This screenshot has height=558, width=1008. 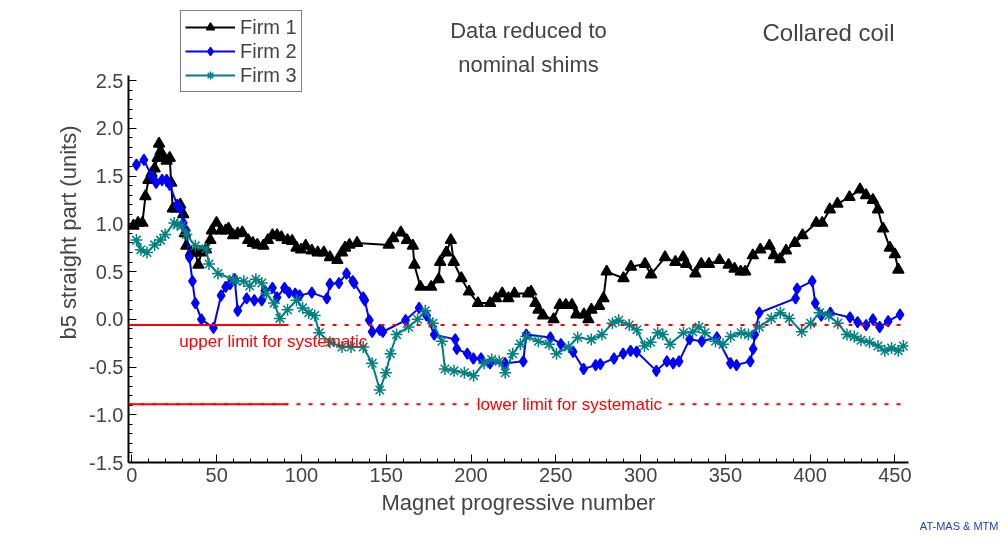 I want to click on y-tick-label: -1.0, so click(x=106, y=414).